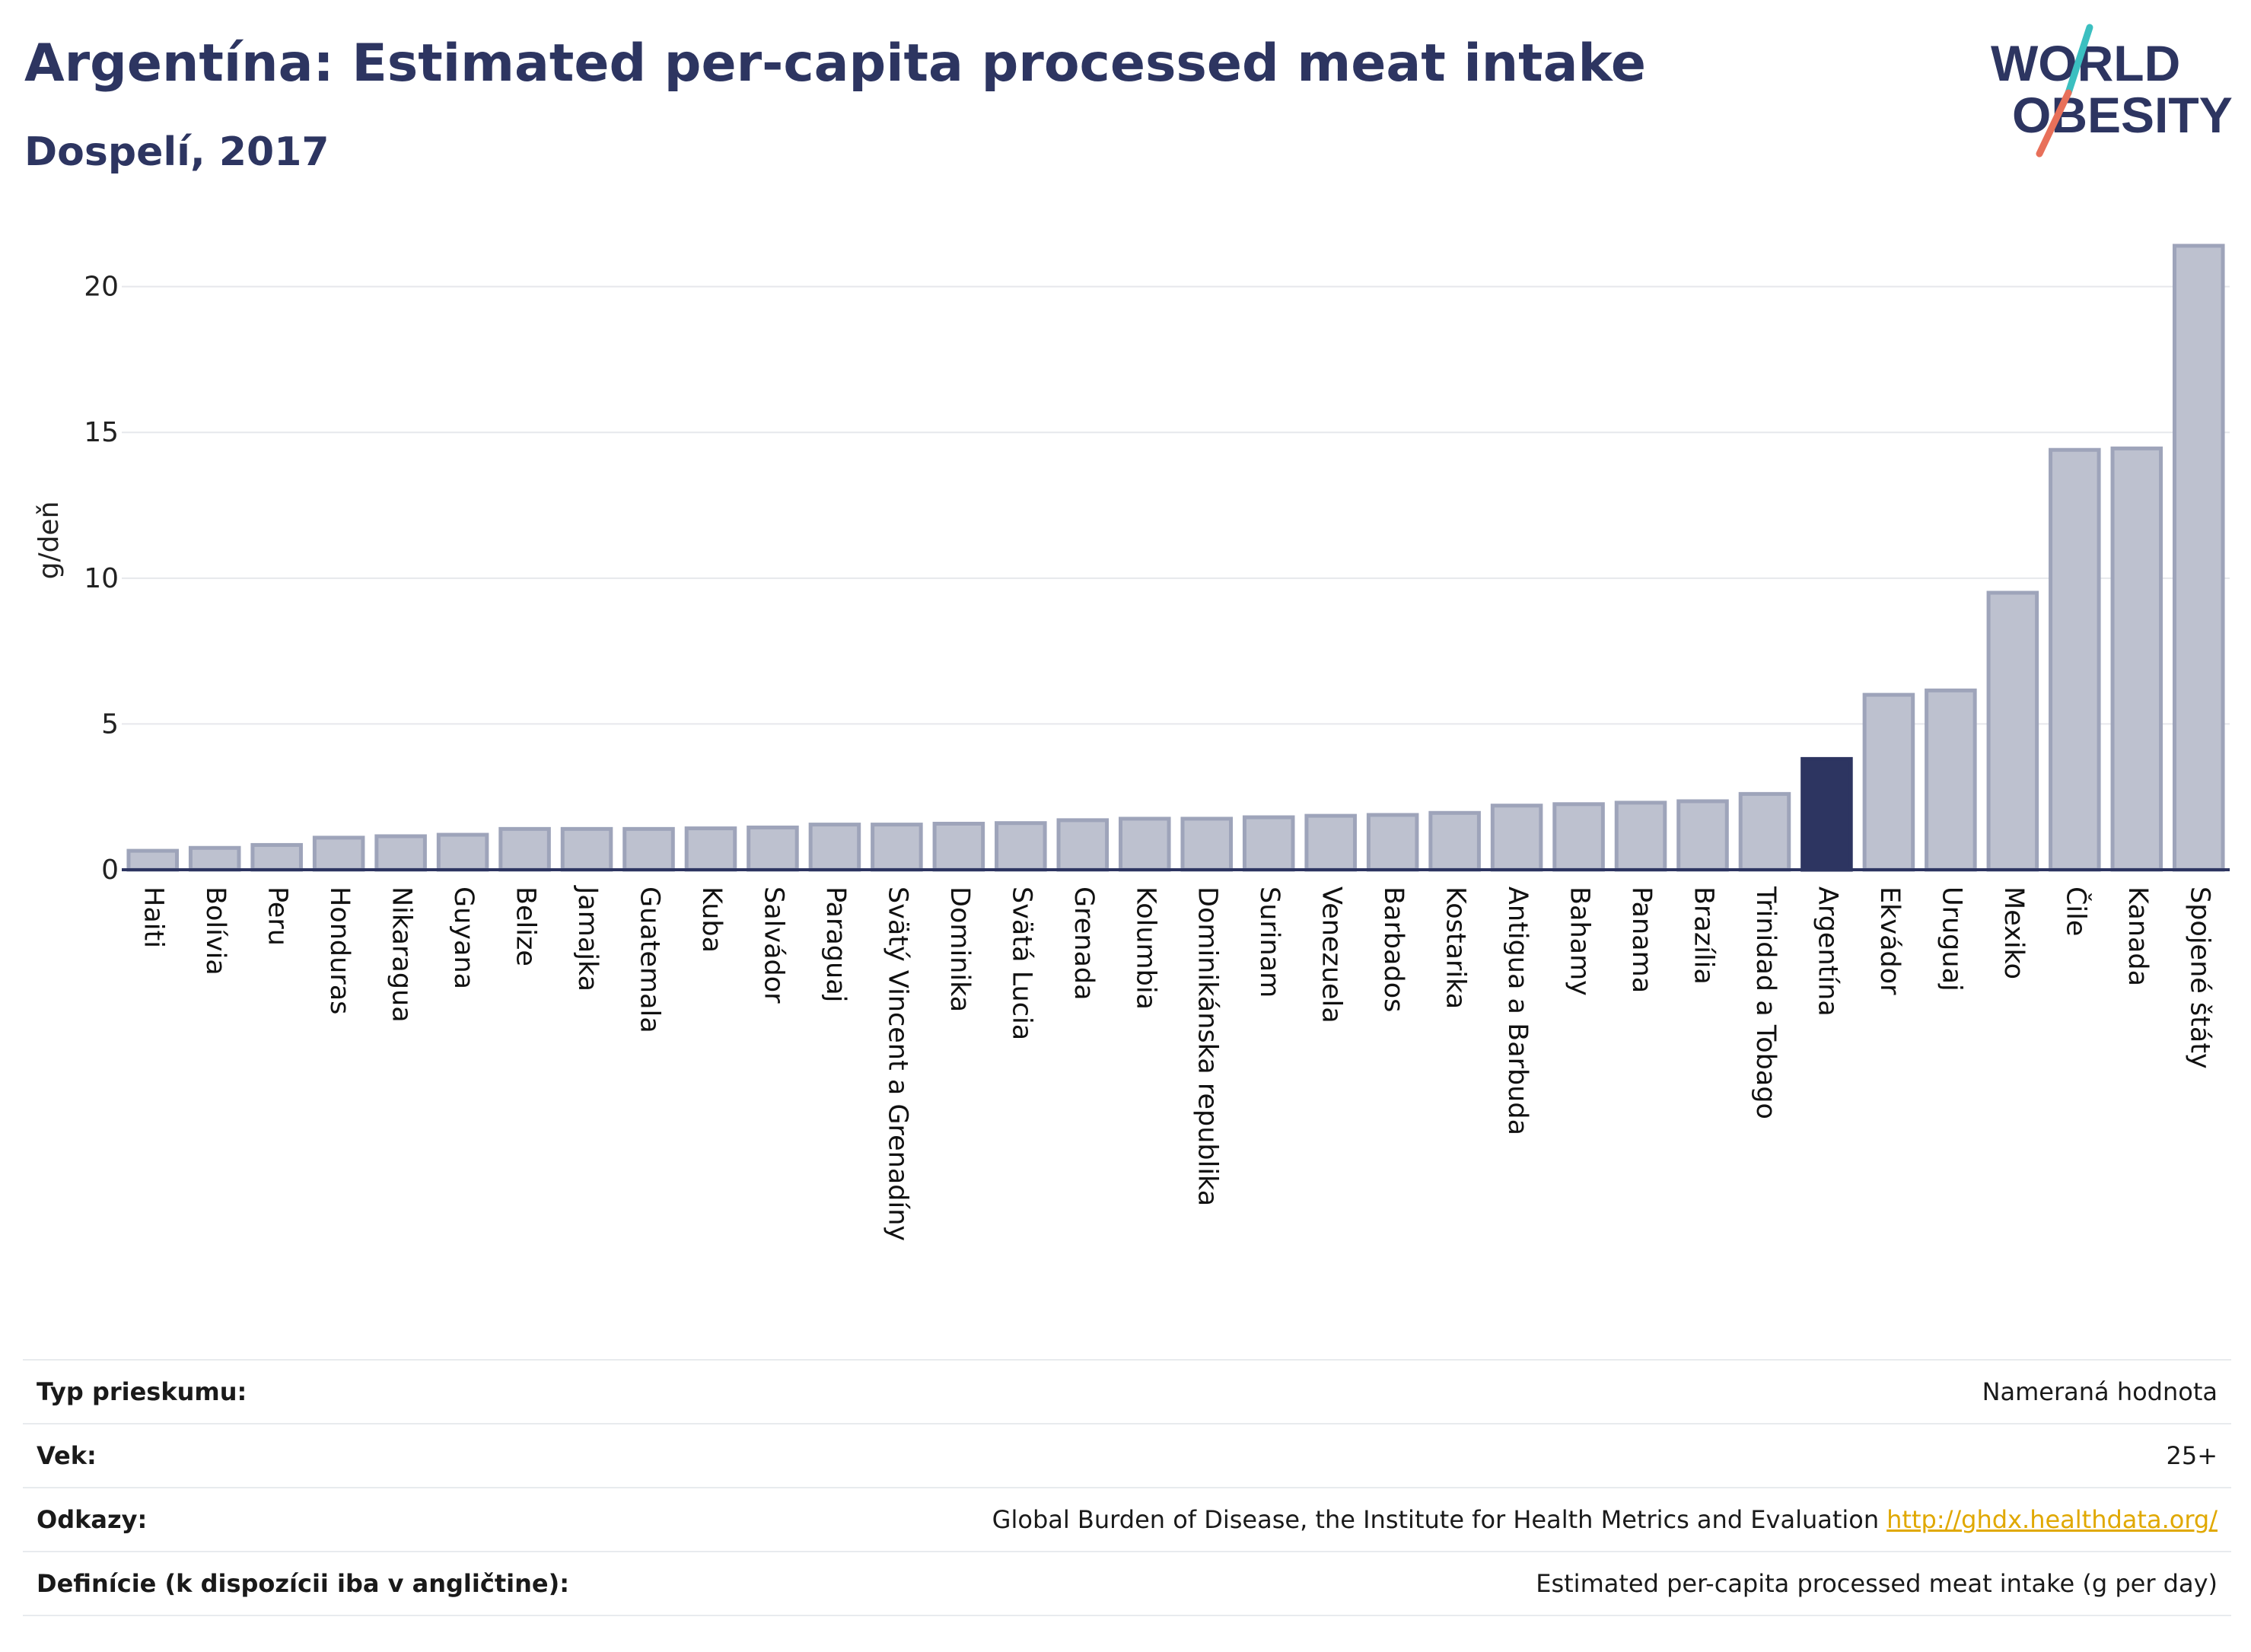 This screenshot has width=2251, height=1652. I want to click on x-tick-label: Kostarika, so click(1456, 947).